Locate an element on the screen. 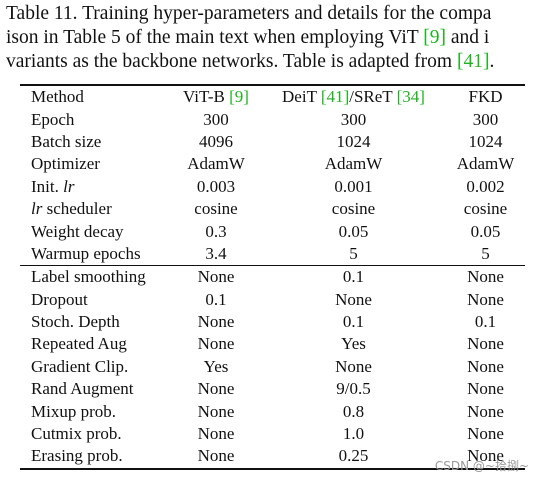 This screenshot has width=535, height=484. table-row: Dropout 0.1 None None is located at coordinates (272, 300).